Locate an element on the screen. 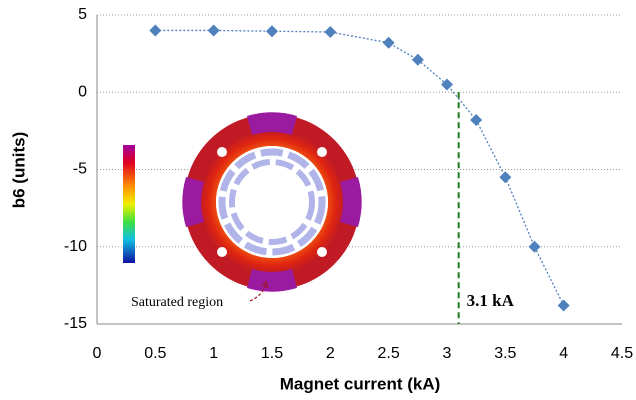 The height and width of the screenshot is (400, 636). y-tick-label: 0 is located at coordinates (82, 91).